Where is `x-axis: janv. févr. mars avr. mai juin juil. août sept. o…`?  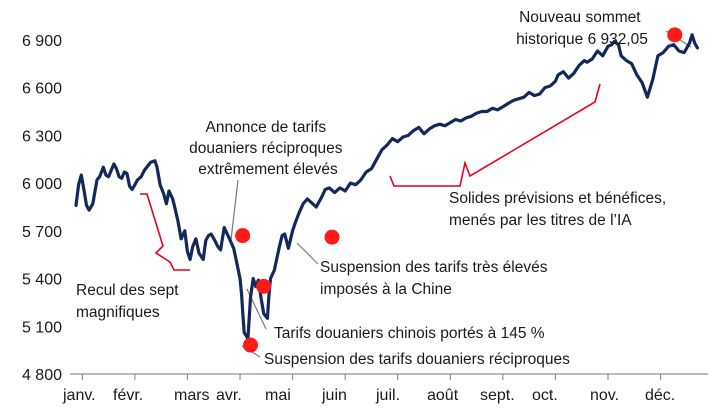 x-axis: janv. févr. mars avr. mai juin juil. août sept. o… is located at coordinates (385, 388).